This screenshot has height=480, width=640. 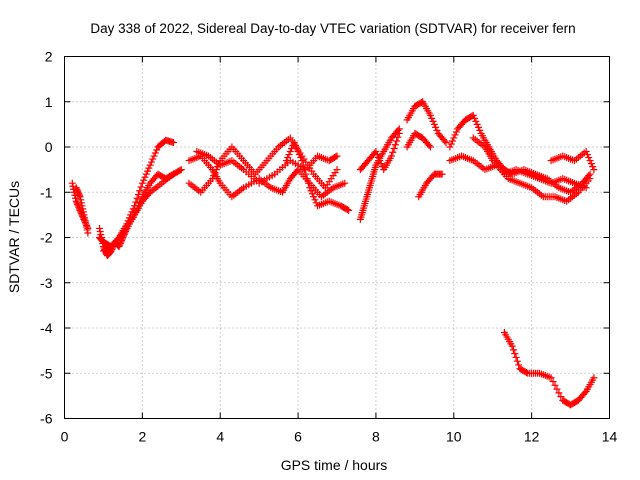 I want to click on series-s9, so click(x=317, y=176).